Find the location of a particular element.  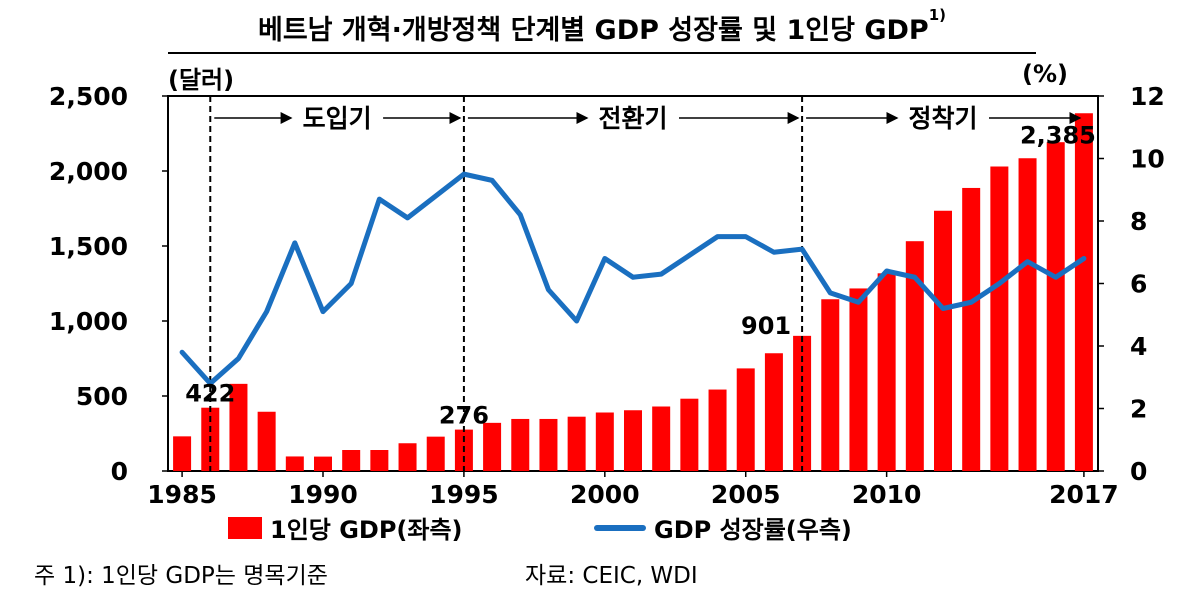

bar-2013 is located at coordinates (971, 329).